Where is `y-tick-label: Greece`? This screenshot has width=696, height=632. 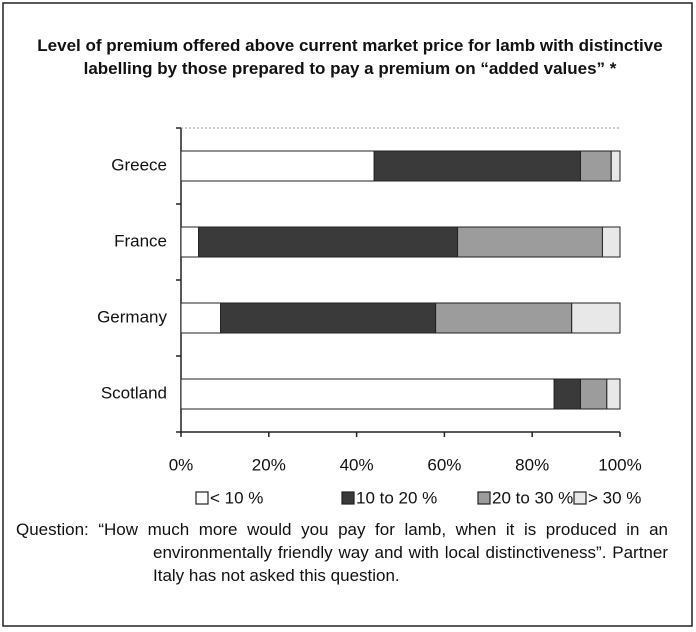 y-tick-label: Greece is located at coordinates (139, 164).